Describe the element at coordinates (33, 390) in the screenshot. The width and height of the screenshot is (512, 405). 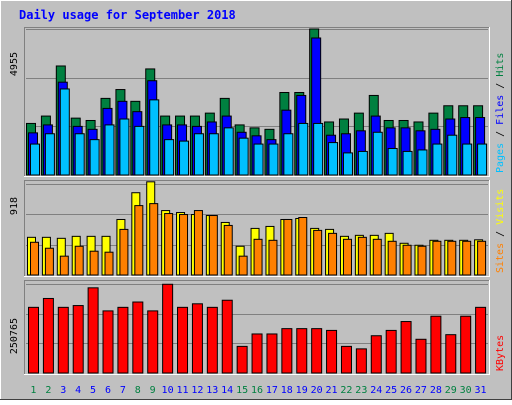
I see `x-tick-label-1: 1` at that location.